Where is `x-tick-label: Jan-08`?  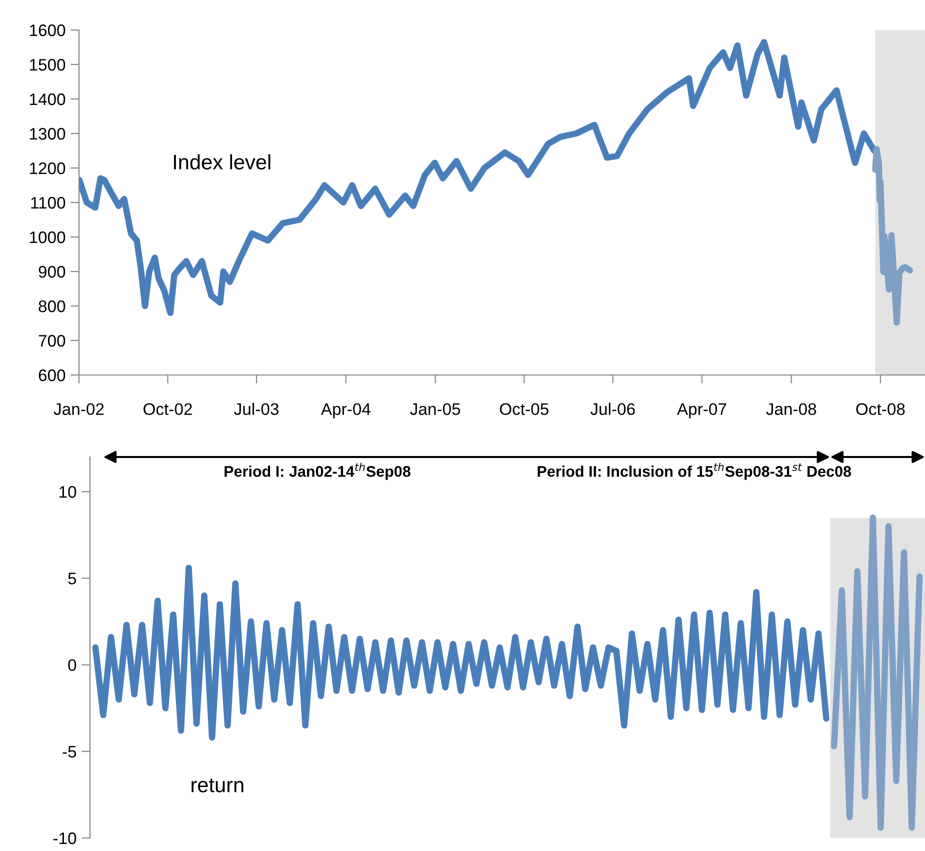 x-tick-label: Jan-08 is located at coordinates (791, 409).